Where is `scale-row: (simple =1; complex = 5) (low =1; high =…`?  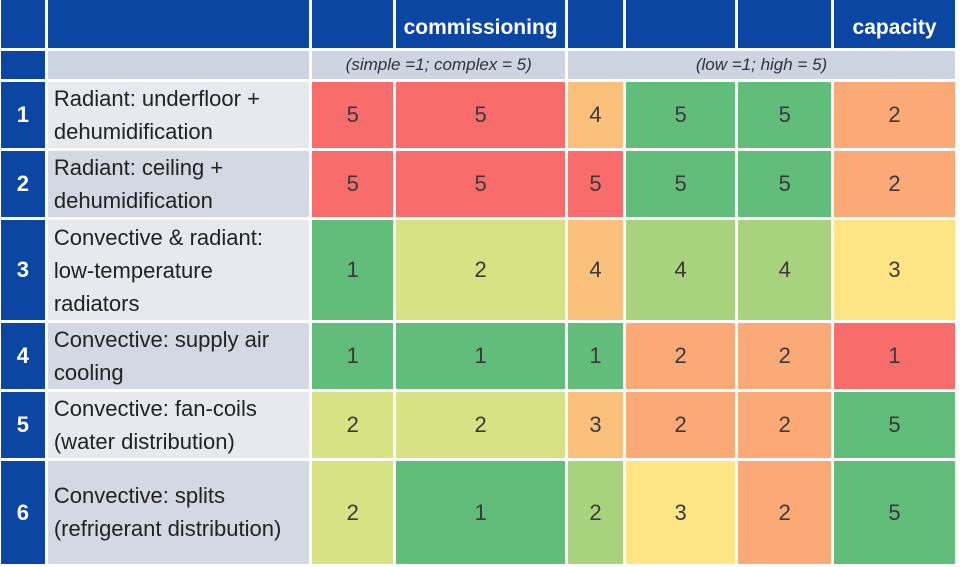
scale-row: (simple =1; complex = 5) (low =1; high =… is located at coordinates (478, 65).